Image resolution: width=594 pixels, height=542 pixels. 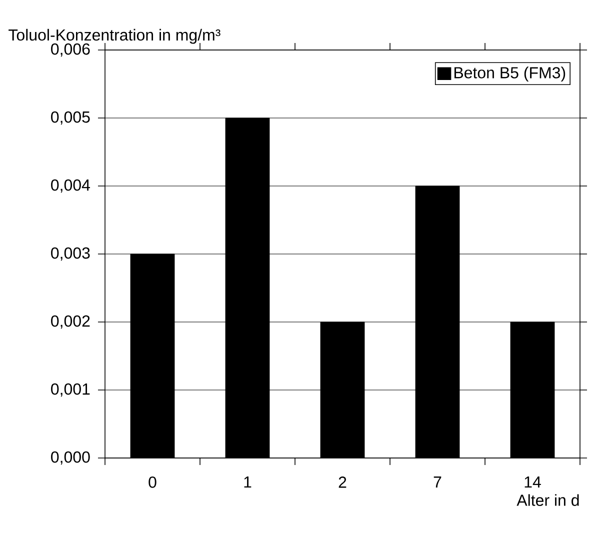 I want to click on x-tick-label: 0, so click(x=152, y=482).